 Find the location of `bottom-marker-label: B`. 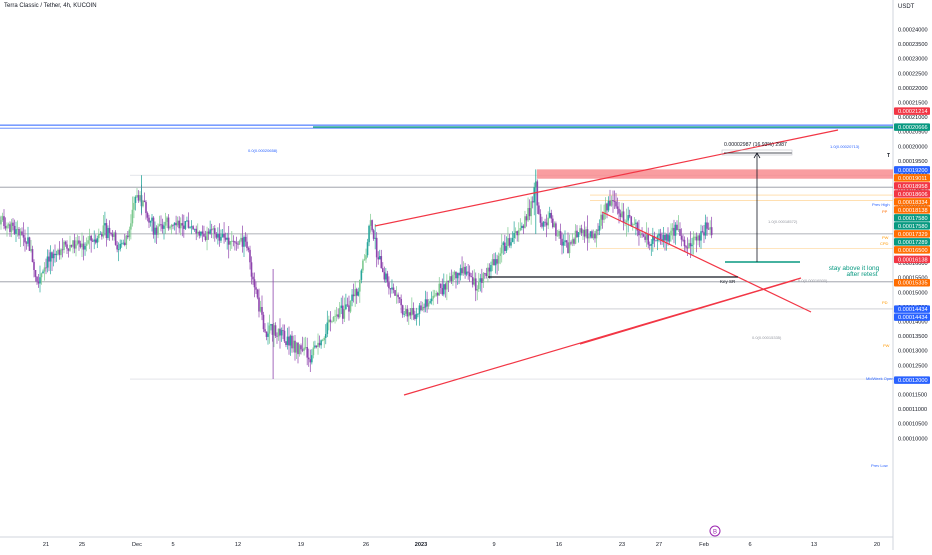

bottom-marker-label: B is located at coordinates (715, 533).